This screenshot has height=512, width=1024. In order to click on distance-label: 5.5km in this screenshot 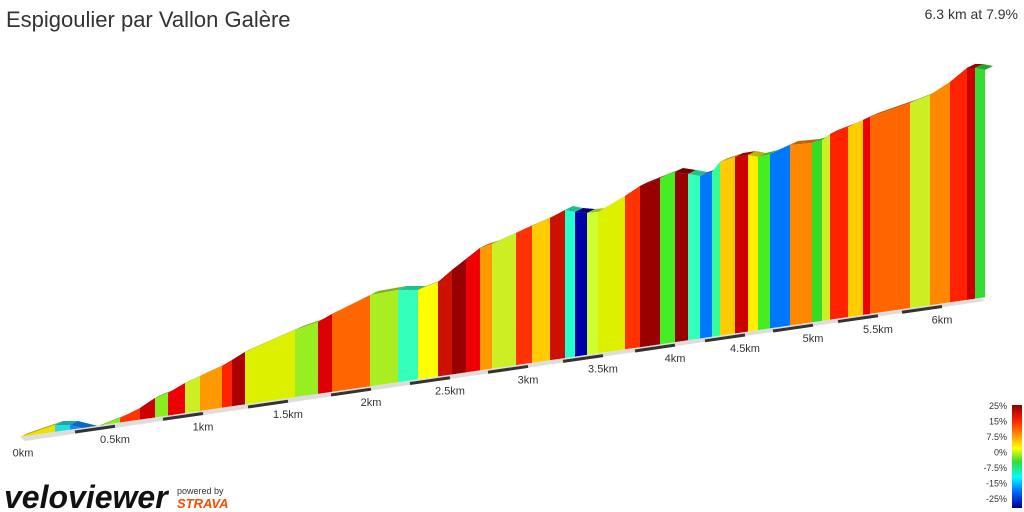, I will do `click(878, 330)`.